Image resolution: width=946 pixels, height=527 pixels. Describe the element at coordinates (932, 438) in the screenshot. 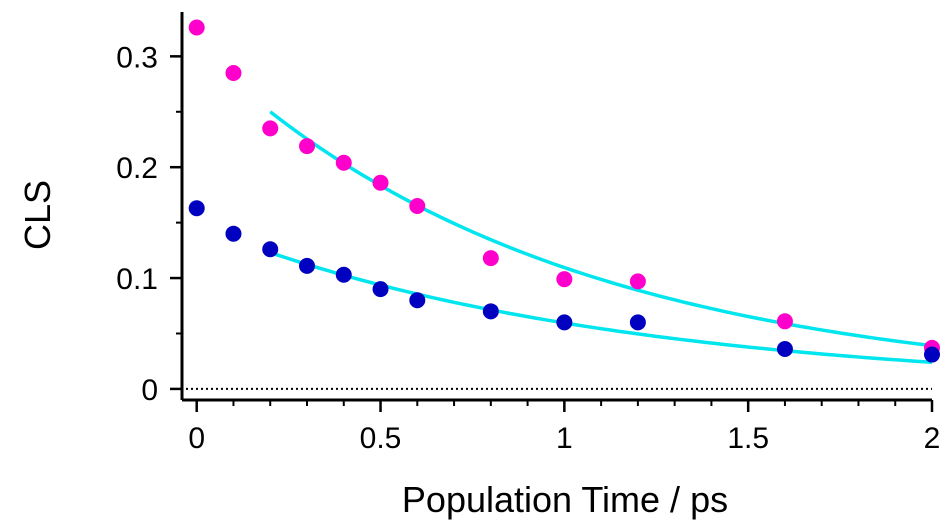

I see `x-tick-label: 2` at that location.